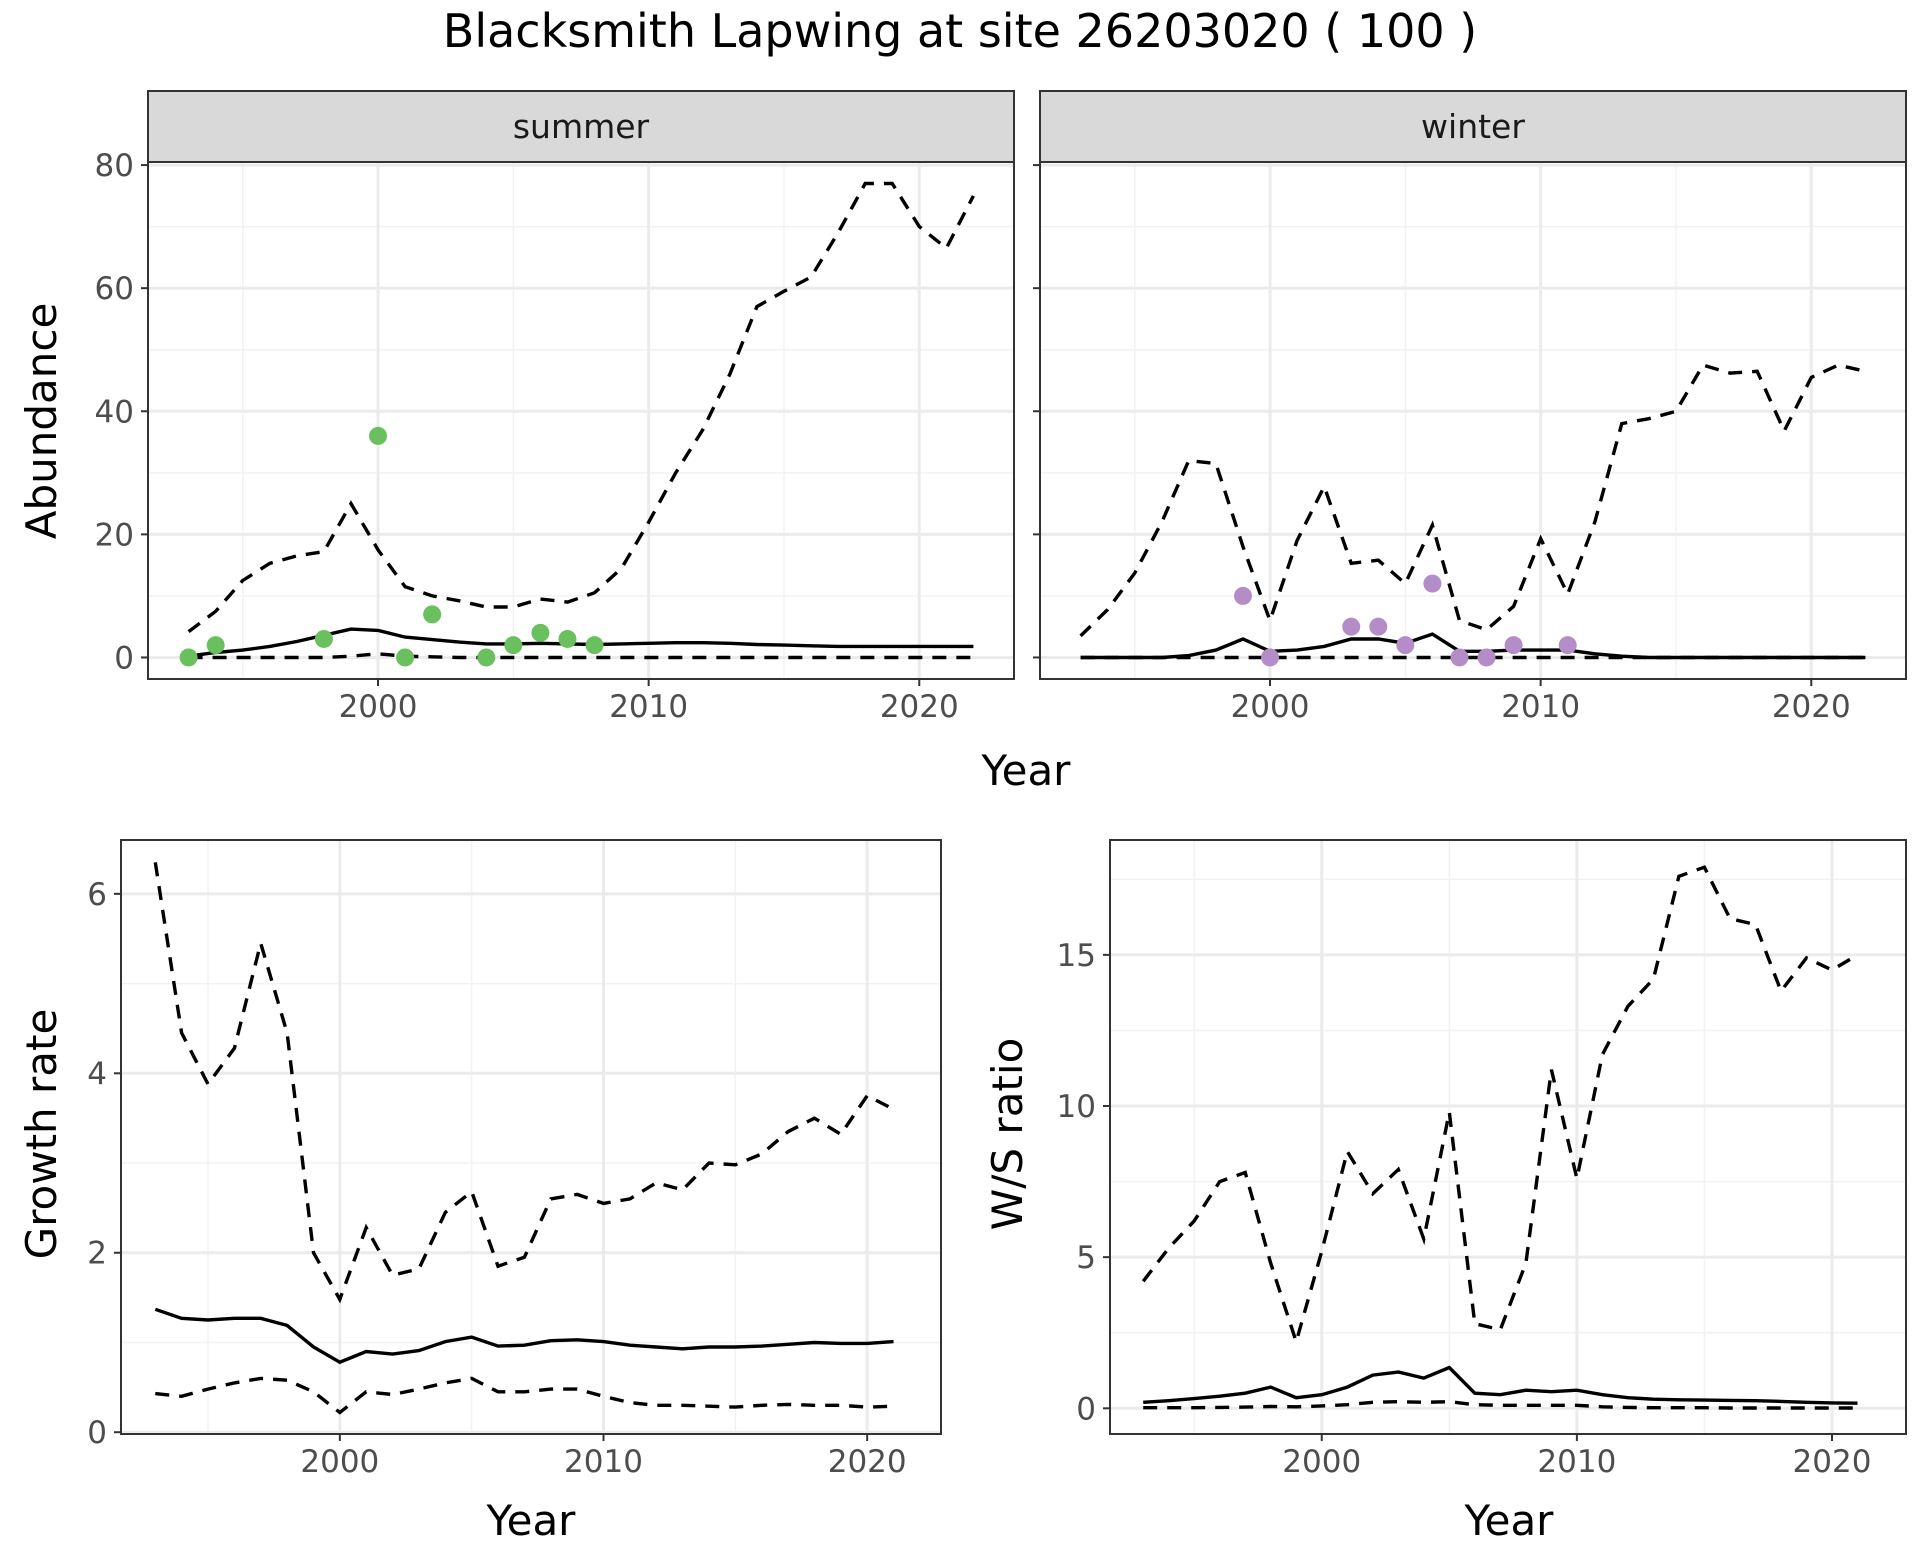  What do you see at coordinates (1076, 1107) in the screenshot?
I see `y-tick-label: 10` at bounding box center [1076, 1107].